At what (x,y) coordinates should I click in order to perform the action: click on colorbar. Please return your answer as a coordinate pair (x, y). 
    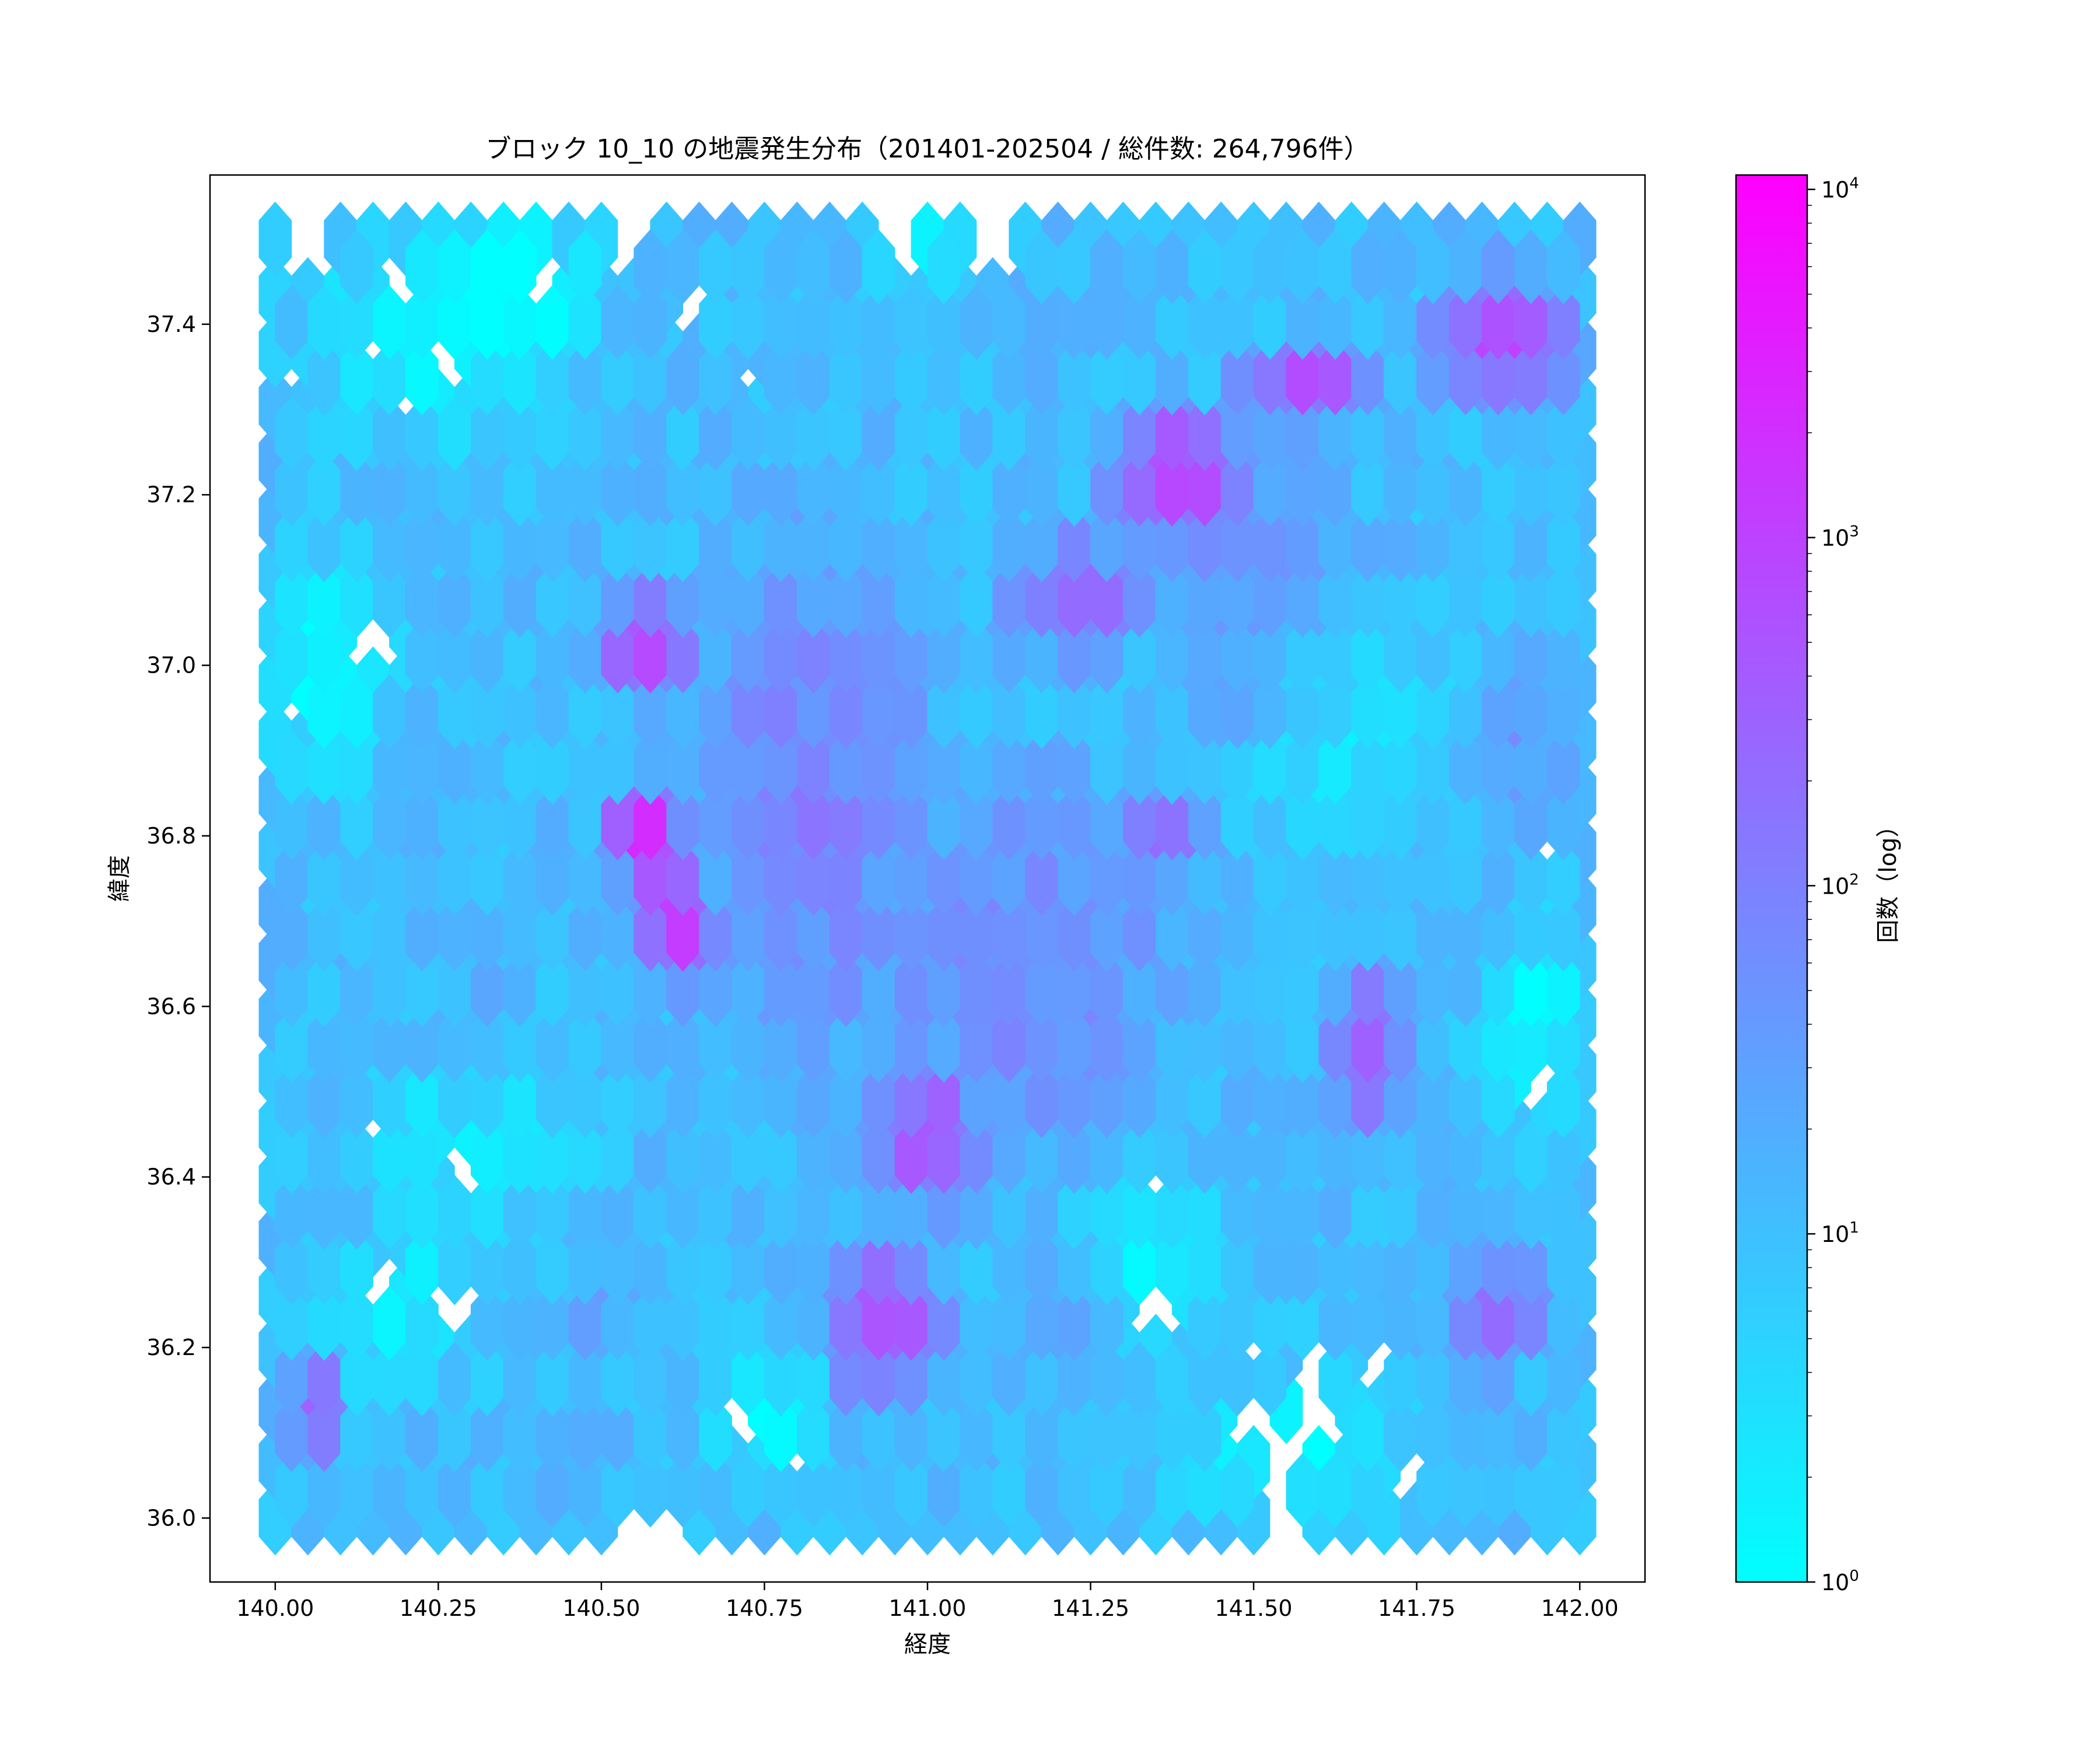
    Looking at the image, I should click on (1771, 878).